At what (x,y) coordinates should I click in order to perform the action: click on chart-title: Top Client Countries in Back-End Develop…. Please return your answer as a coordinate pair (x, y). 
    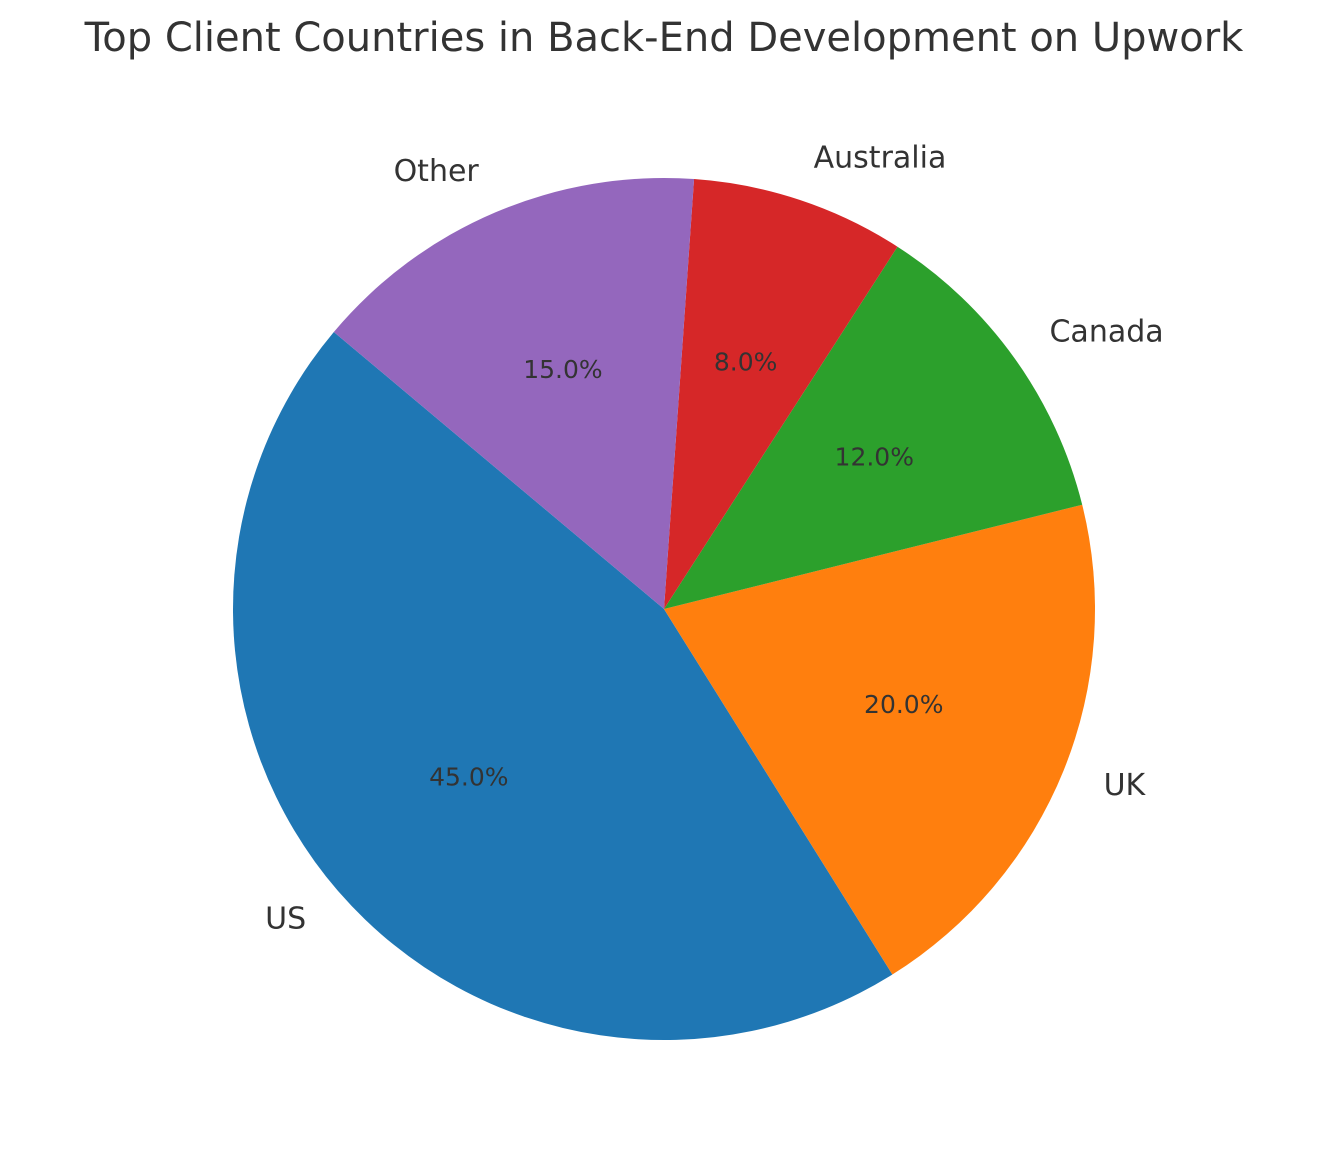
    Looking at the image, I should click on (664, 38).